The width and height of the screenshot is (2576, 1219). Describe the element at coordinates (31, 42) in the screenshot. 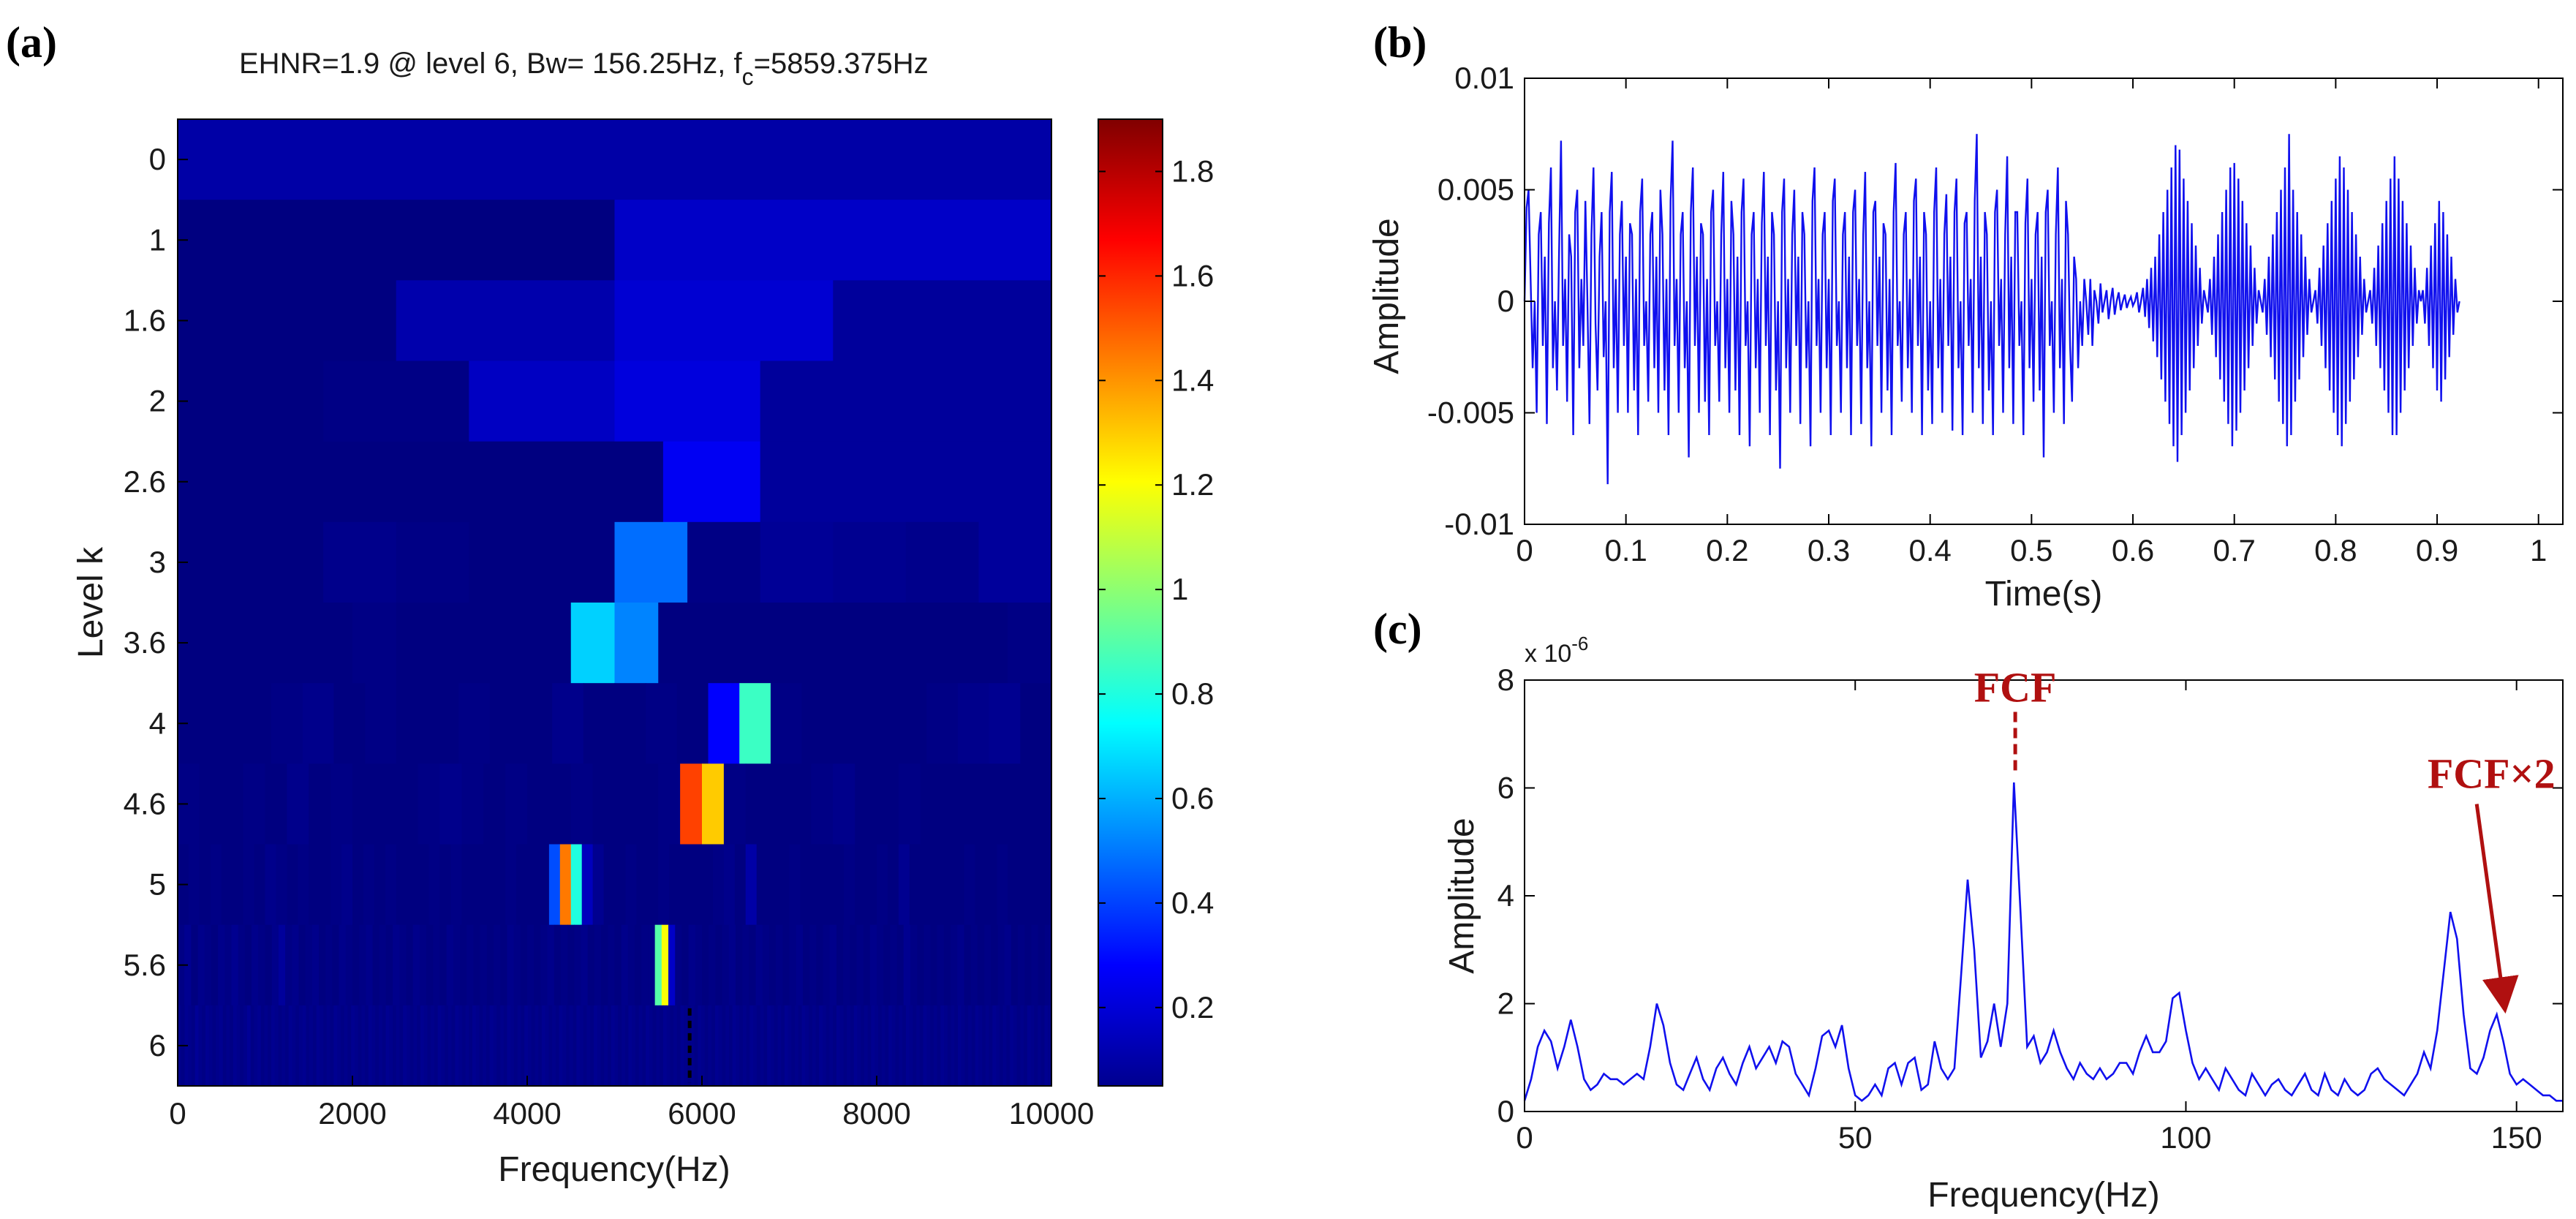

I see `panel-a-label: (a)` at that location.